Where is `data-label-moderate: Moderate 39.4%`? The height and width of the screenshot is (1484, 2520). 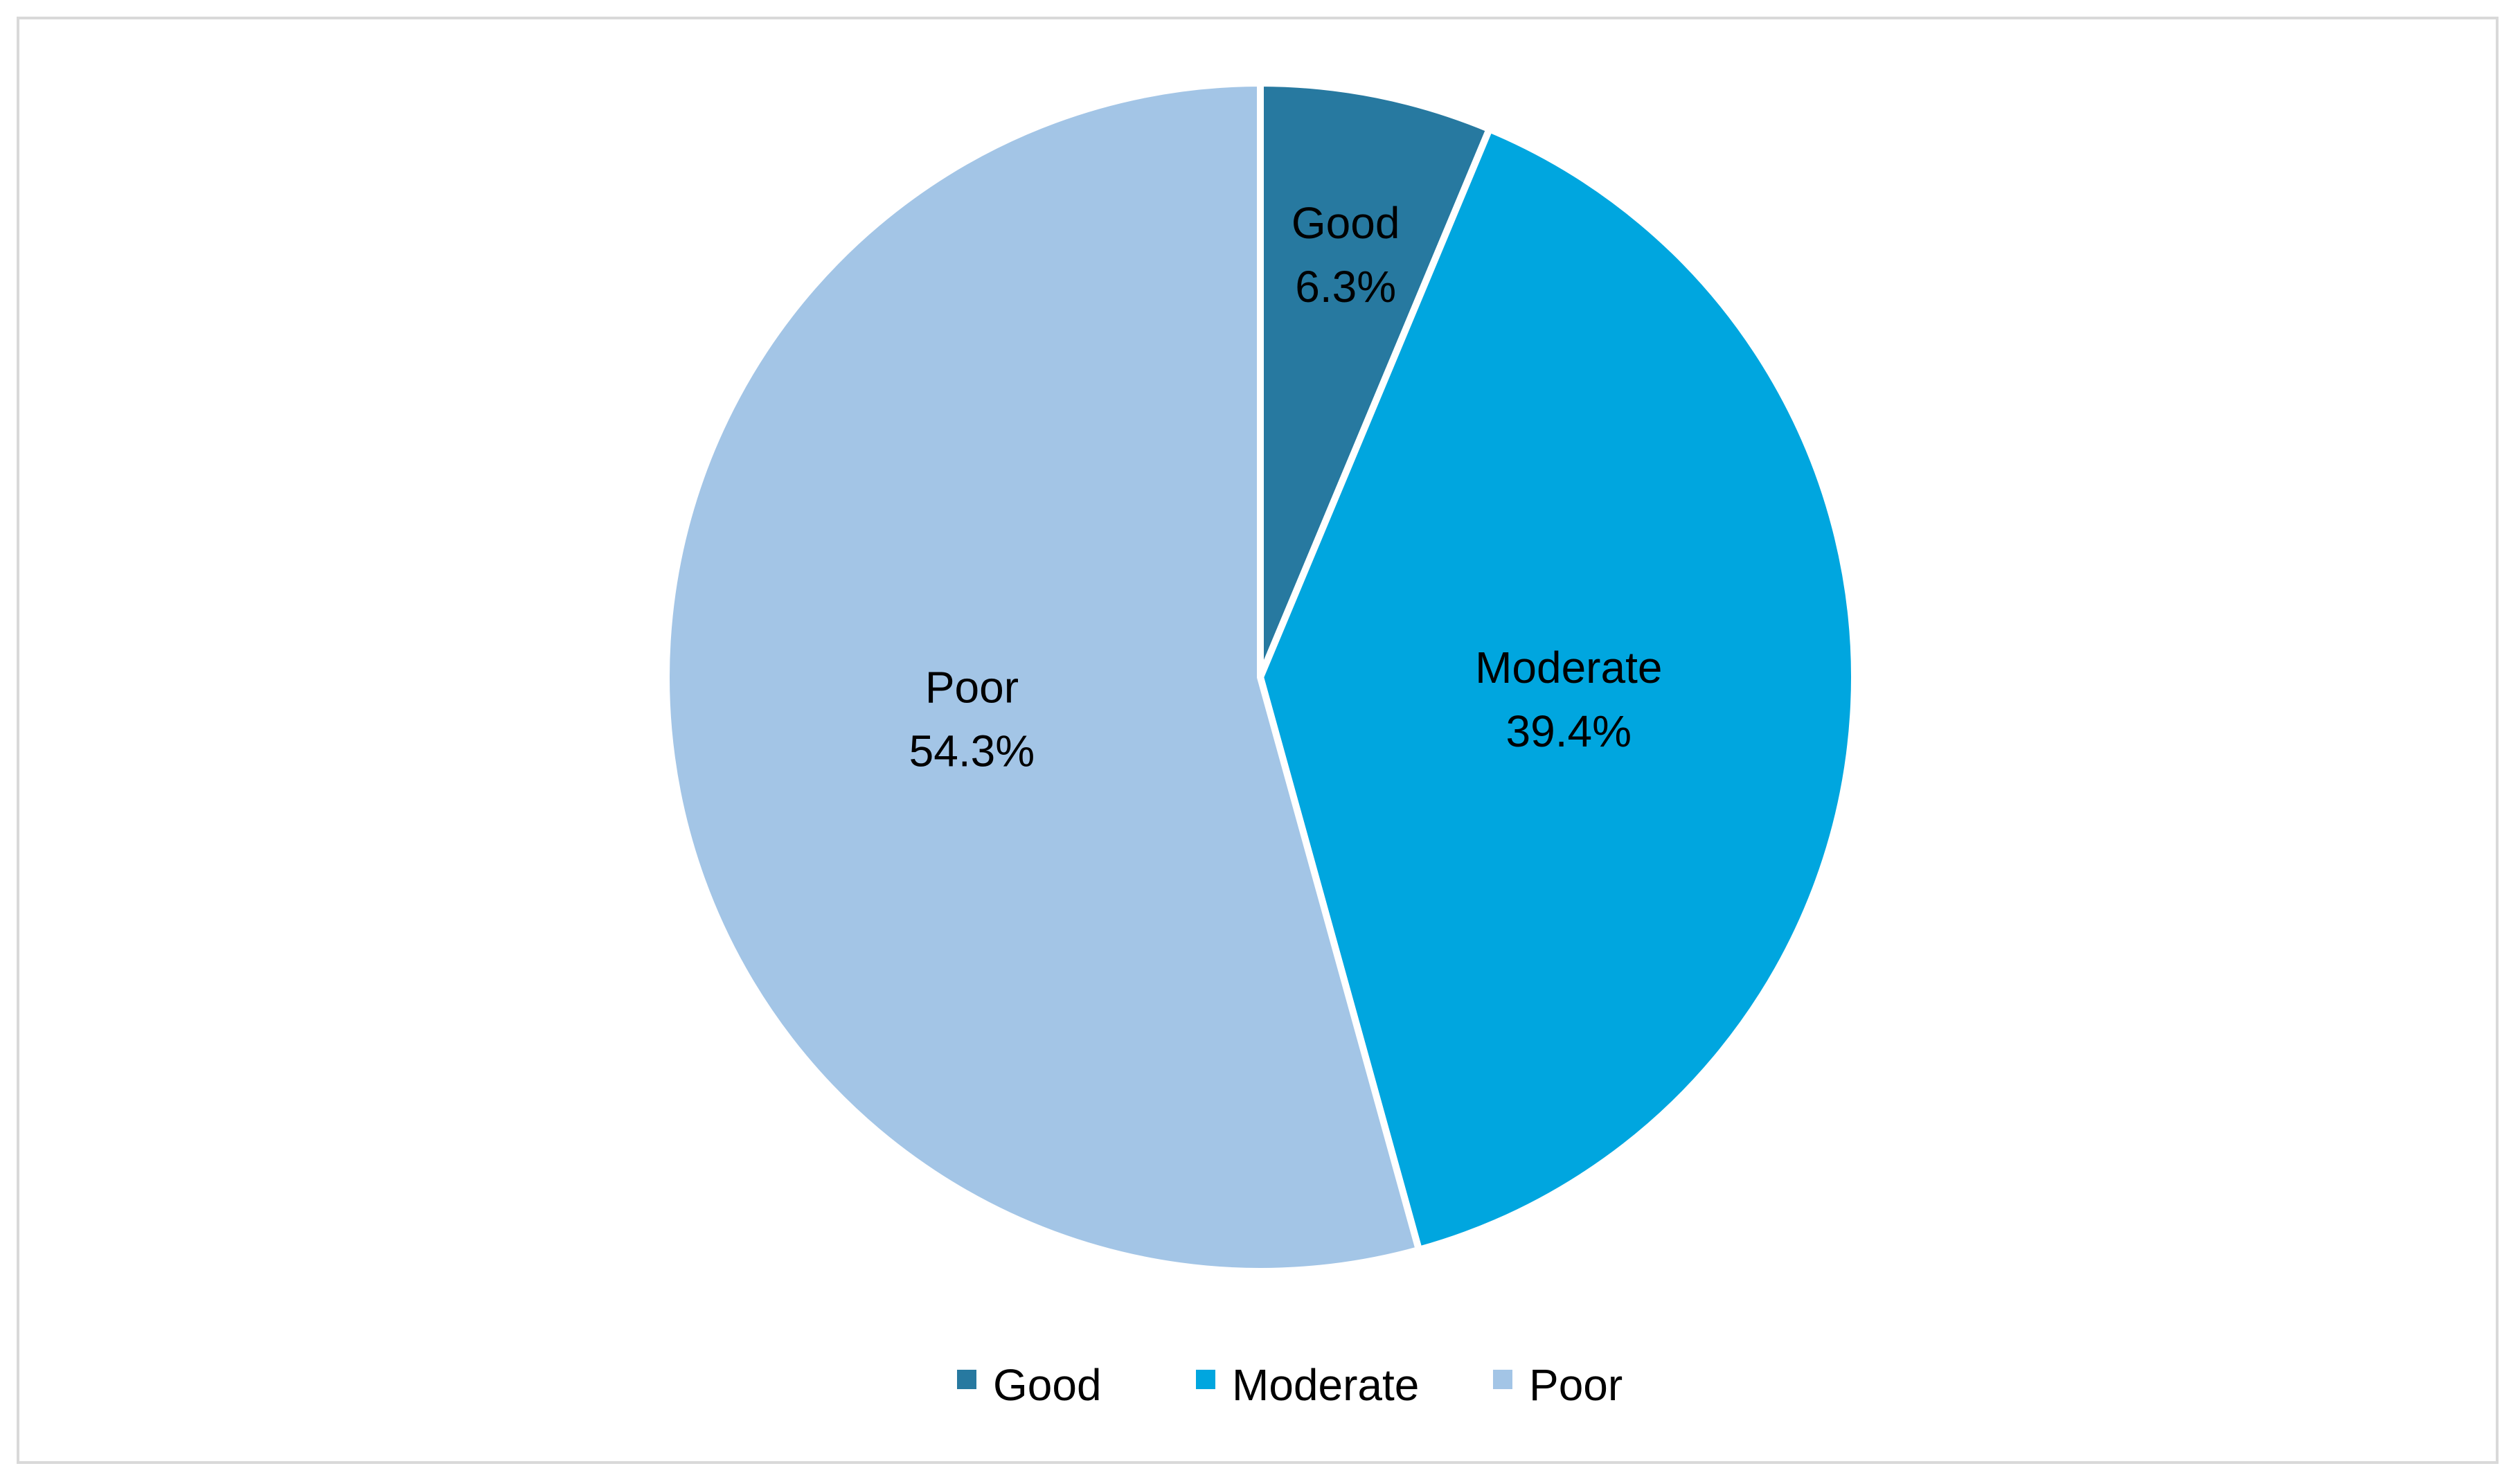 data-label-moderate: Moderate 39.4% is located at coordinates (1568, 700).